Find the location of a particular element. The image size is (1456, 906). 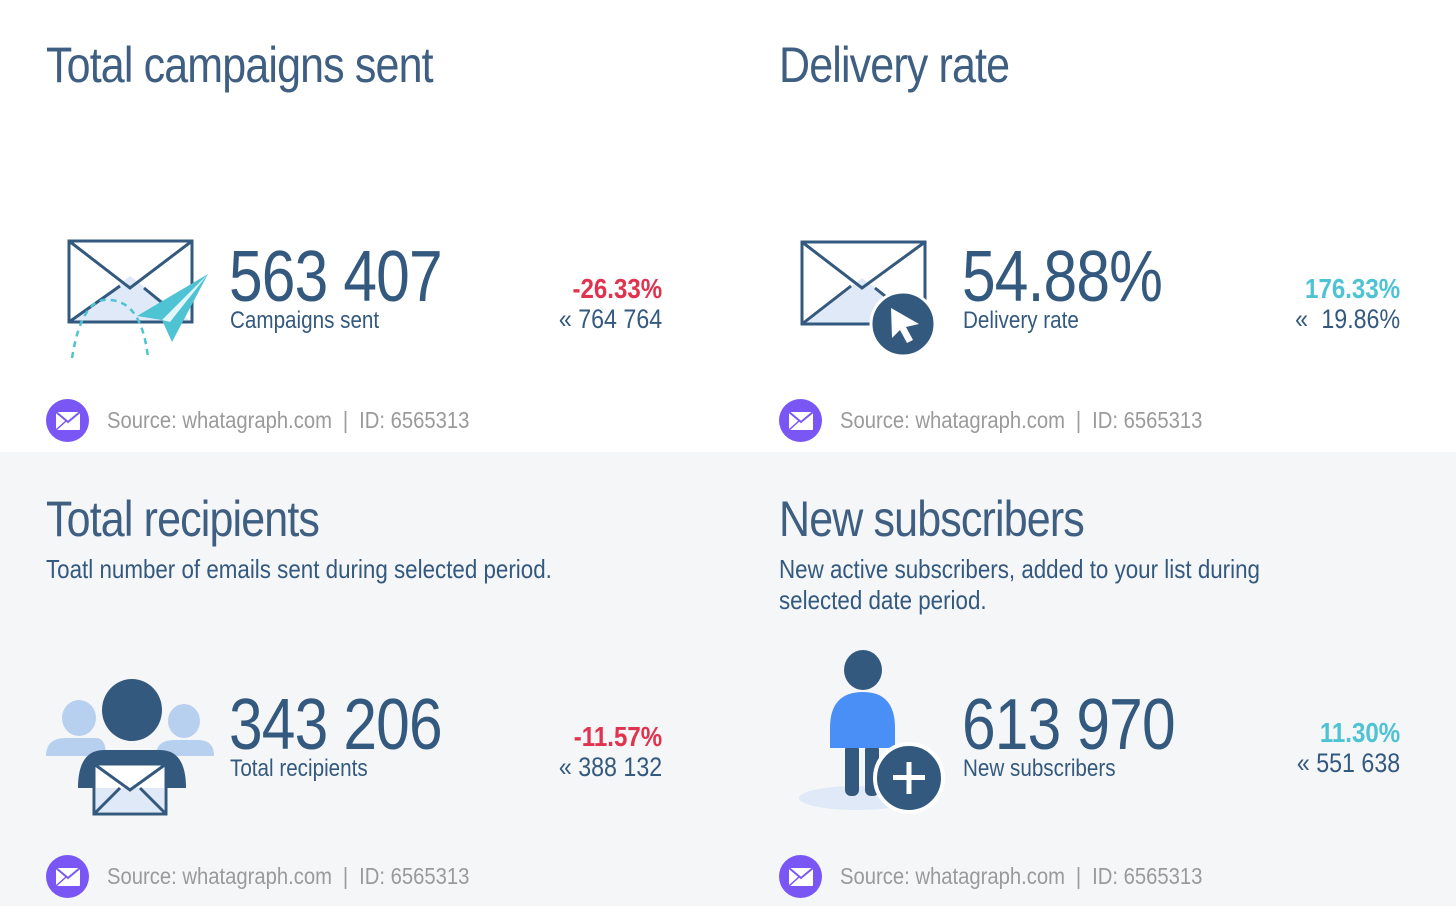

widget-title: Delivery rate is located at coordinates (894, 65).